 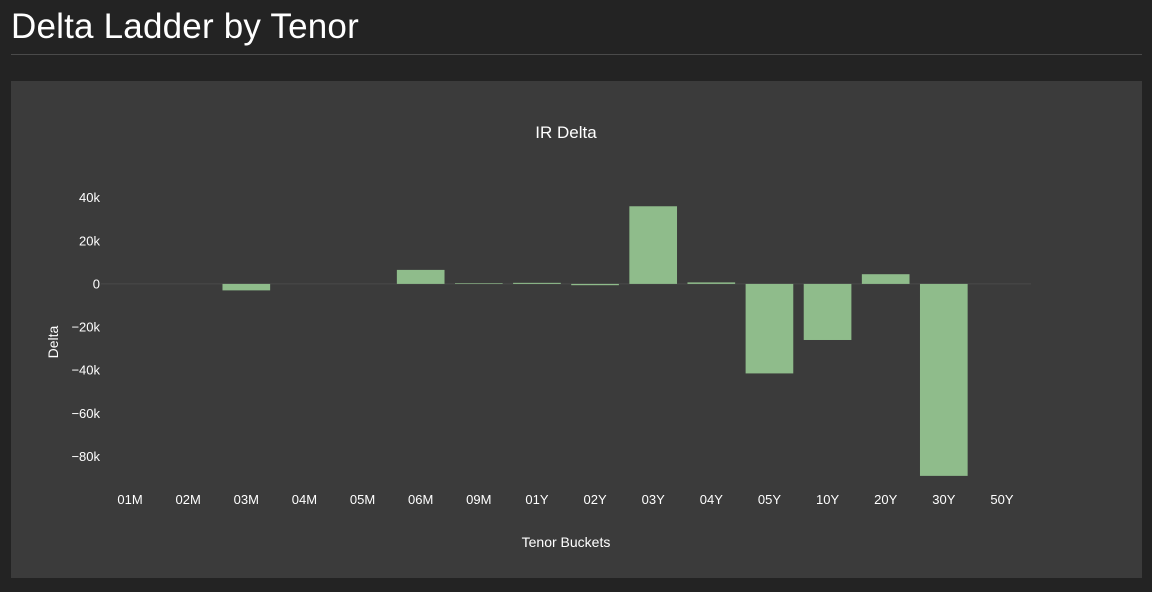 I want to click on x-tick-label: 10Y, so click(x=827, y=499).